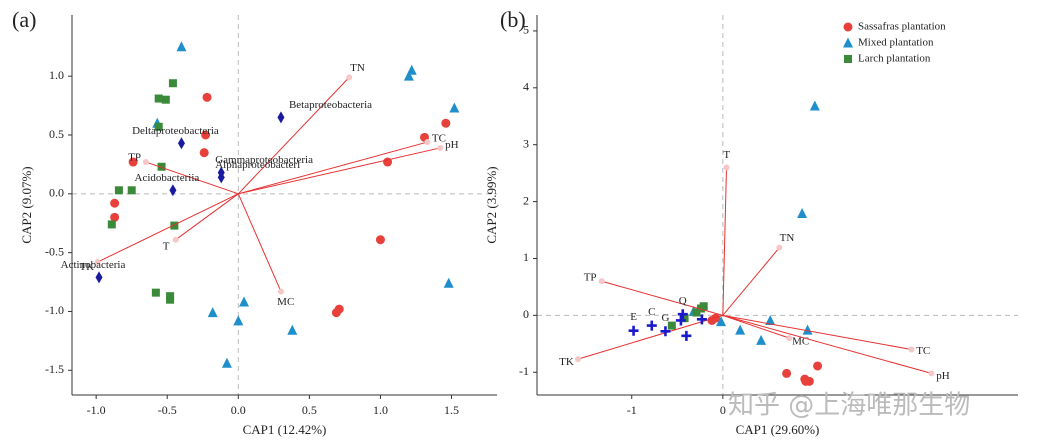  What do you see at coordinates (665, 318) in the screenshot?
I see `site-label: G` at bounding box center [665, 318].